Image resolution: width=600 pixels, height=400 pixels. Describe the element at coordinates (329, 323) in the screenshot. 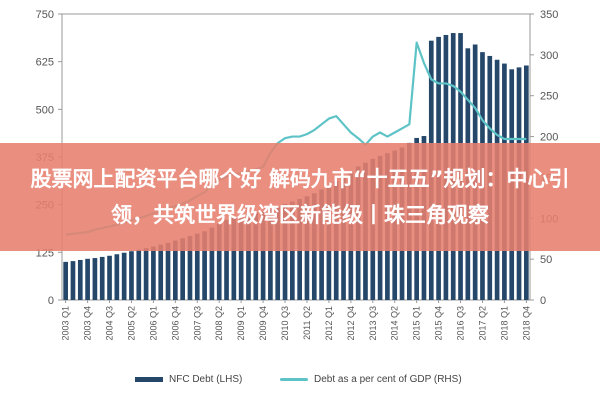

I see `x-tick-label: 2012 Q1` at that location.